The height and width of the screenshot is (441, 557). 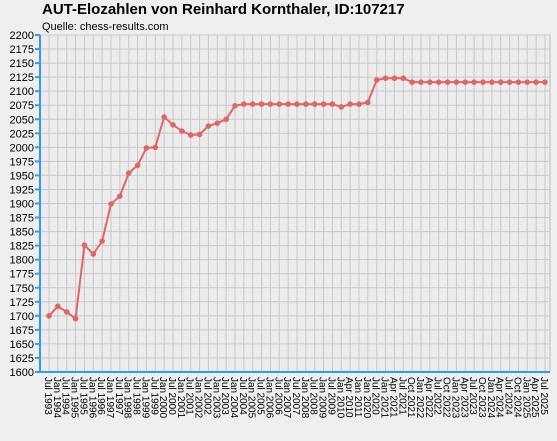 I want to click on y-tick-label: 2025, so click(x=22, y=134).